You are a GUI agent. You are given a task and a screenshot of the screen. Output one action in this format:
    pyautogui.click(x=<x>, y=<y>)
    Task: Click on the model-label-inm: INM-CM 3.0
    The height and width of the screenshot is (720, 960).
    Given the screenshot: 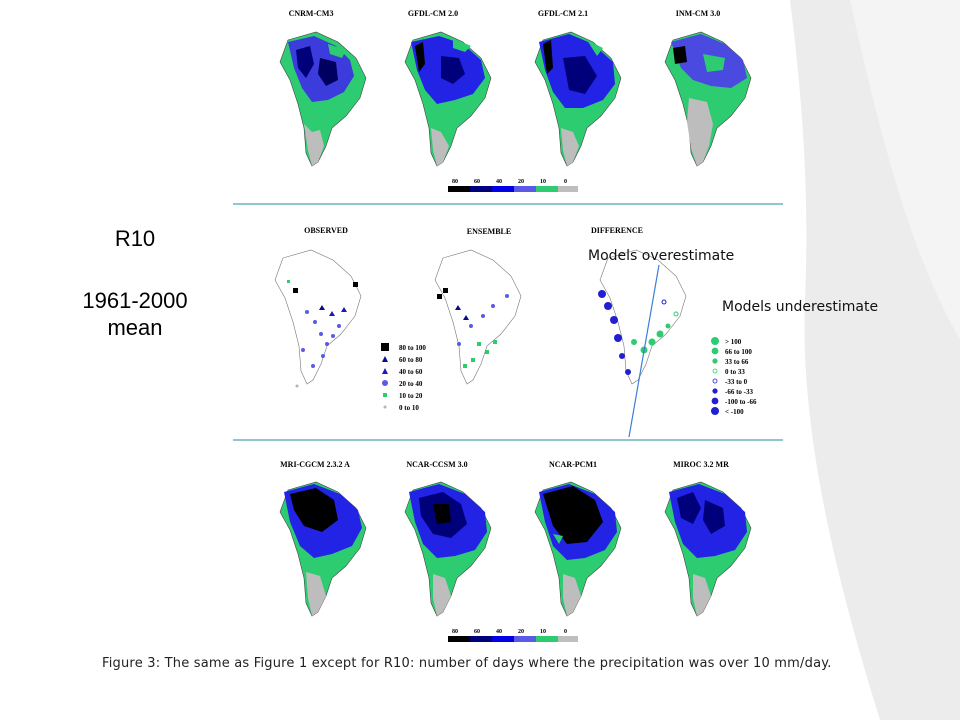 What is the action you would take?
    pyautogui.click(x=698, y=13)
    